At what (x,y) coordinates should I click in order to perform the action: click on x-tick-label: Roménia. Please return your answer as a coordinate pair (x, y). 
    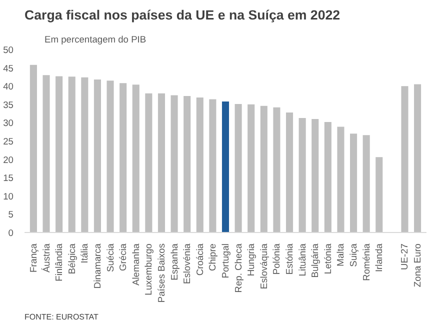
    Looking at the image, I should click on (366, 261).